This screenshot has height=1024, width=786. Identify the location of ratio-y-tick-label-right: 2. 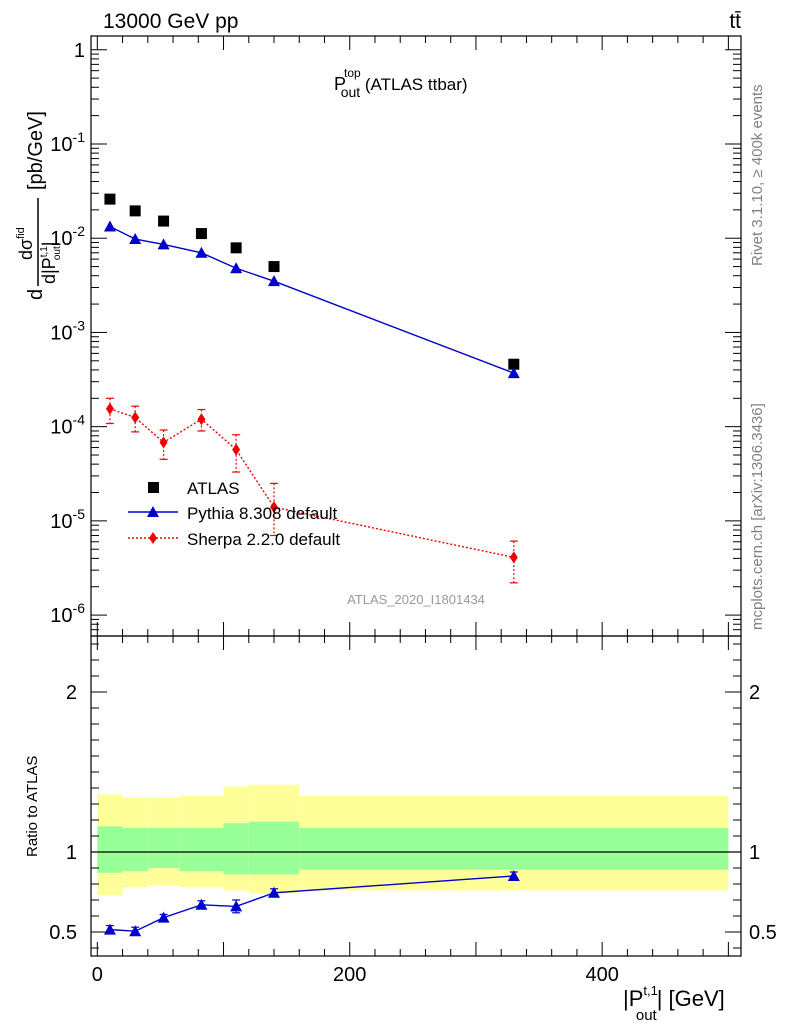
(754, 693).